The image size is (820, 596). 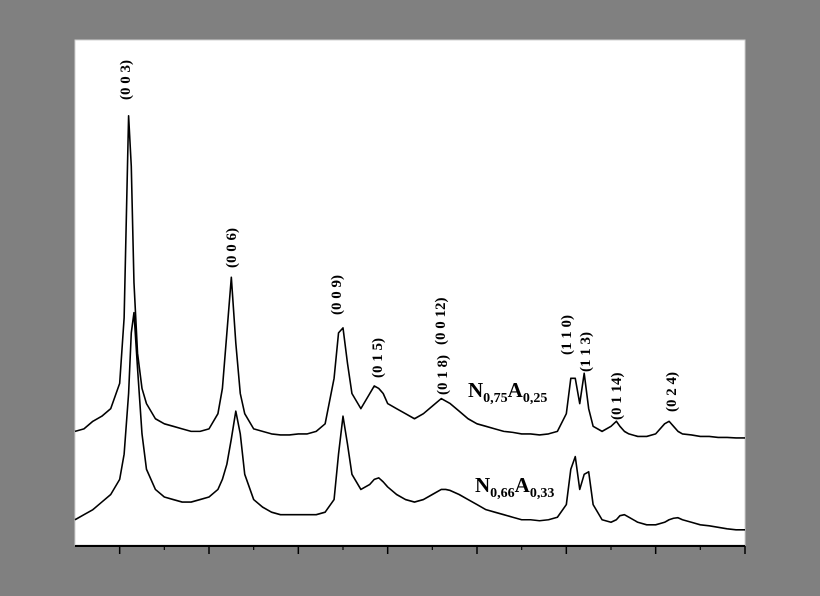 I want to click on series-label: N0,66A0,33, so click(x=514, y=487).